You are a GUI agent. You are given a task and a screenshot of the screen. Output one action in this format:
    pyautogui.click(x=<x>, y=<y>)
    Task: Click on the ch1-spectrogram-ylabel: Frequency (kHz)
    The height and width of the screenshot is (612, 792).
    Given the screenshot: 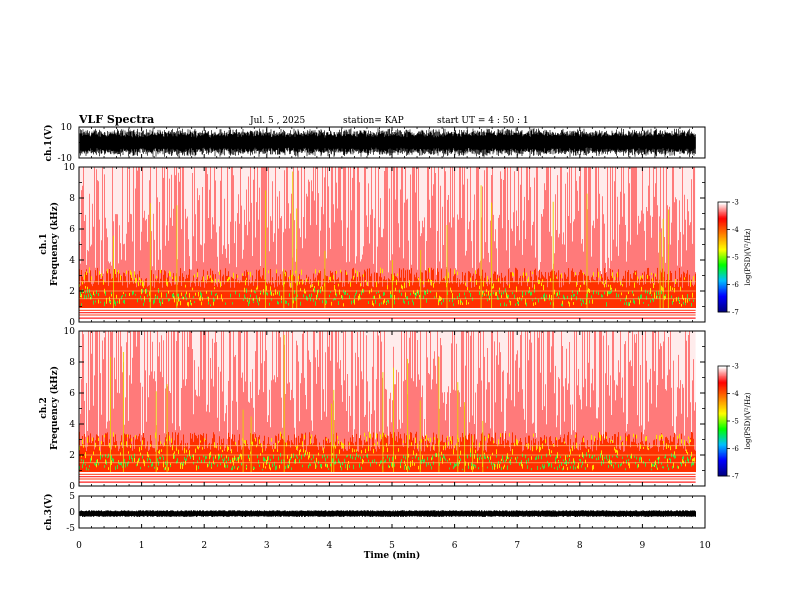 What is the action you would take?
    pyautogui.click(x=54, y=244)
    